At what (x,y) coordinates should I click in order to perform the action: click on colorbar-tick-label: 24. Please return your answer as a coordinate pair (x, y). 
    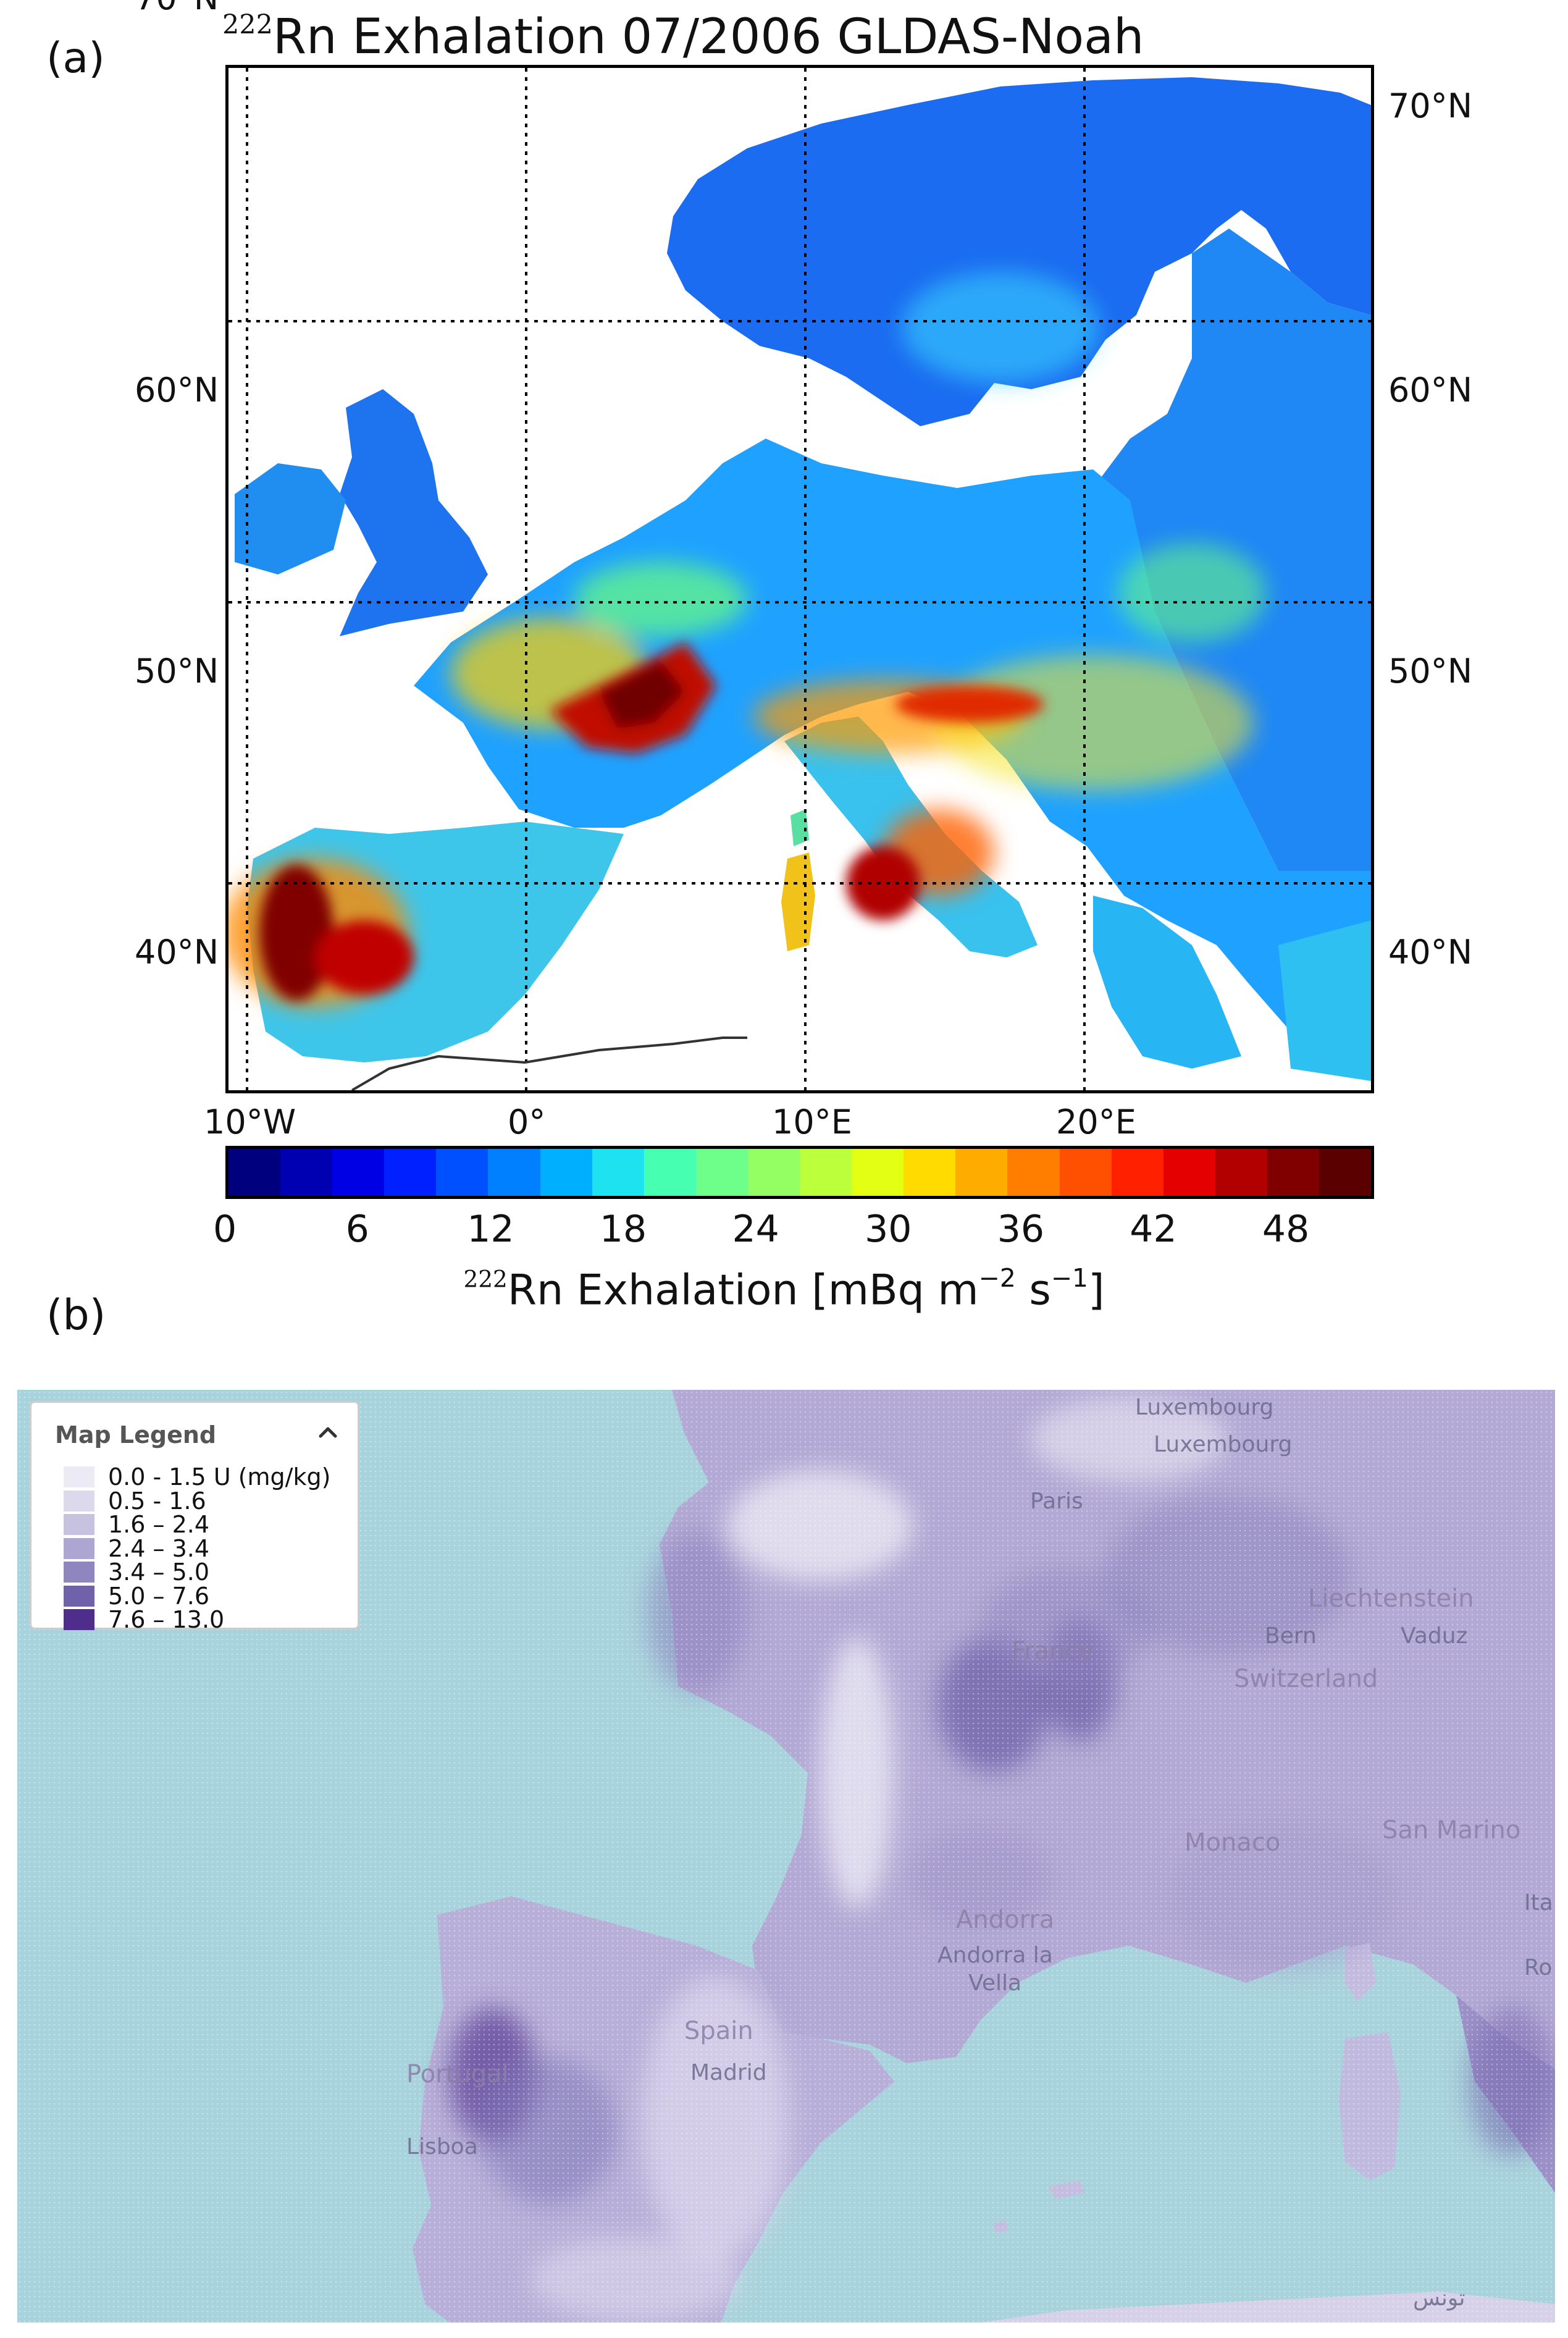
    Looking at the image, I should click on (756, 1229).